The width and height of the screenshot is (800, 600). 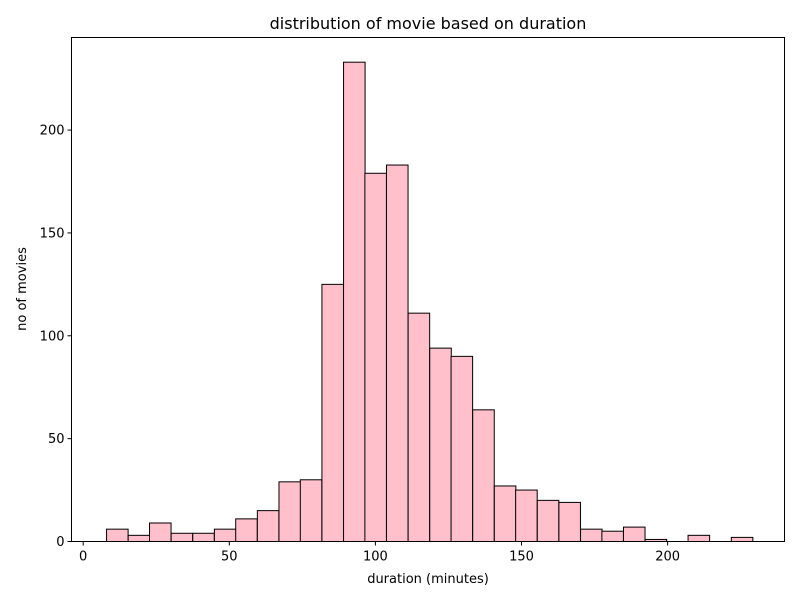 I want to click on y-tick-label: 50, so click(x=56, y=439).